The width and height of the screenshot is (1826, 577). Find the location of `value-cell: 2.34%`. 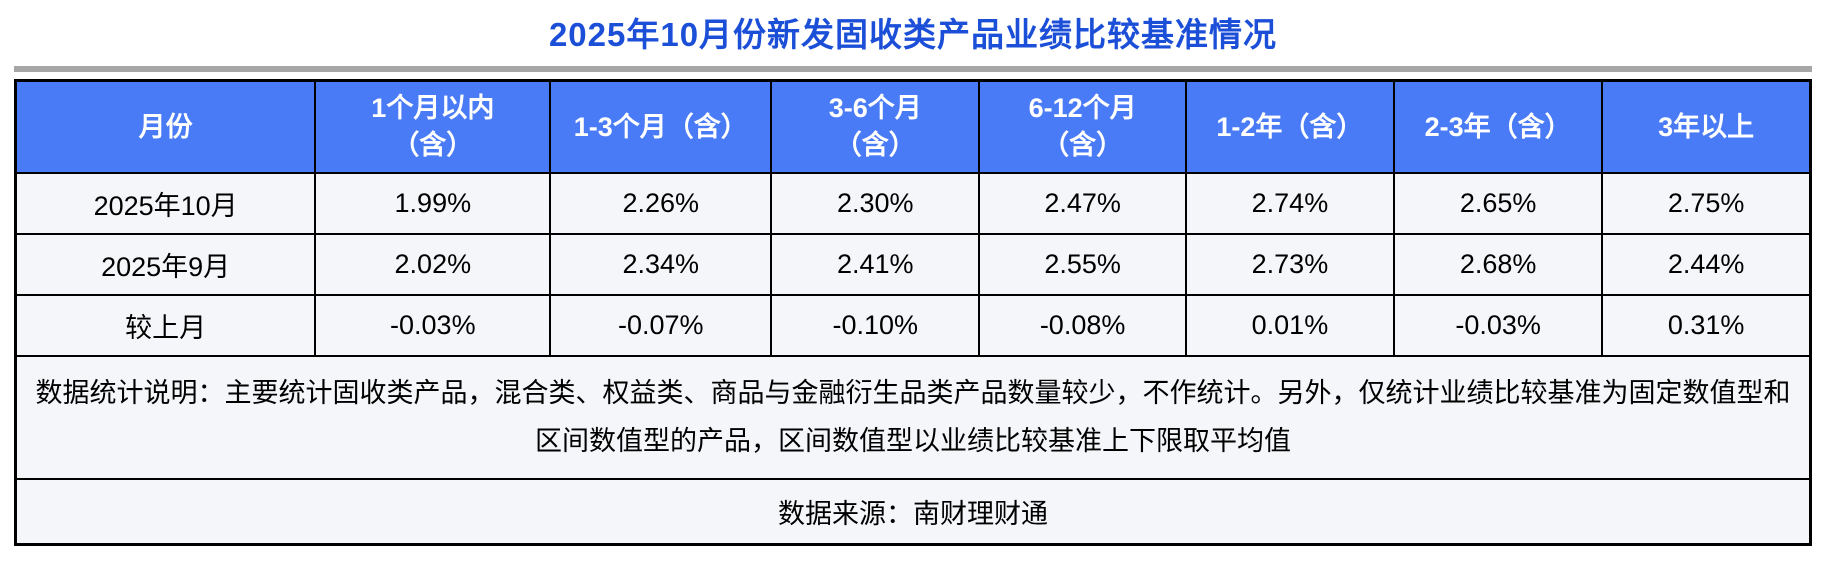

value-cell: 2.34% is located at coordinates (661, 264).